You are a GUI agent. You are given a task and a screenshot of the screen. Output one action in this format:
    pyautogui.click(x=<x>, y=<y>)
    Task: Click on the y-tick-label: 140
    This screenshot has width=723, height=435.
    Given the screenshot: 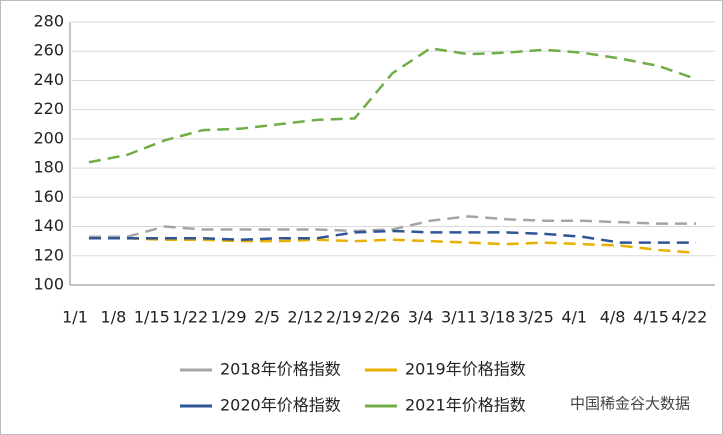 What is the action you would take?
    pyautogui.click(x=48, y=225)
    